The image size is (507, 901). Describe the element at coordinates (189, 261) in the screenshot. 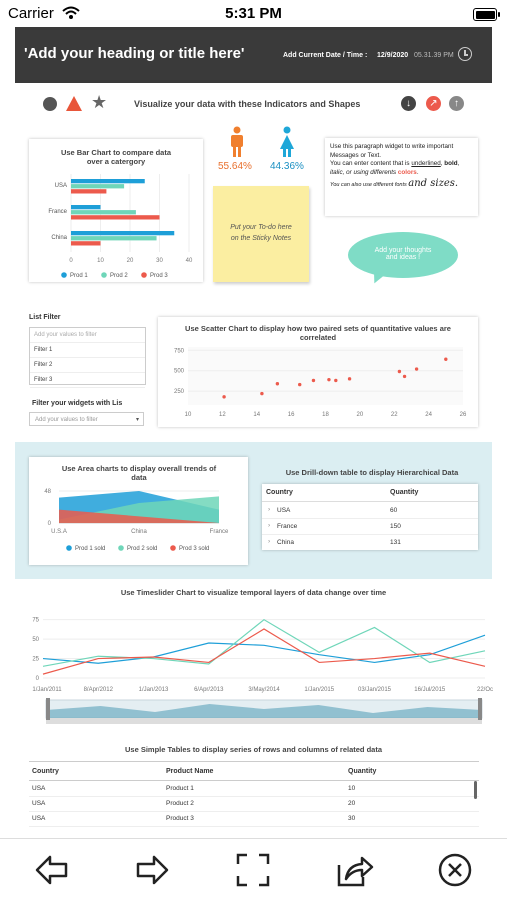

I see `x-tick-label: 40` at that location.